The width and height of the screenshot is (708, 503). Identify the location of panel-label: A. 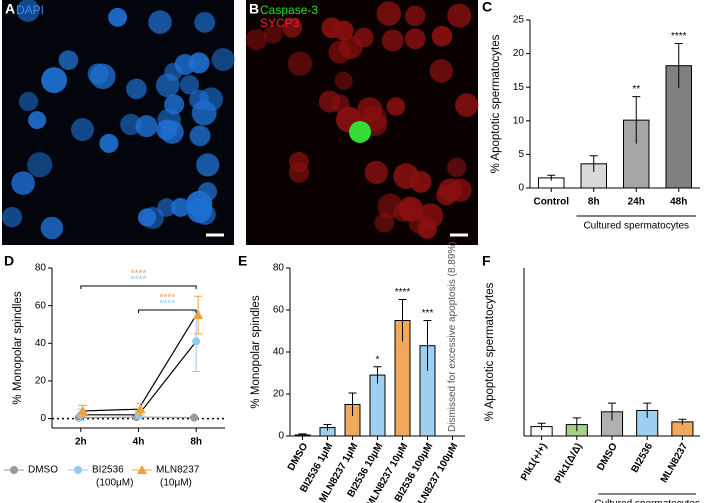
(10, 9).